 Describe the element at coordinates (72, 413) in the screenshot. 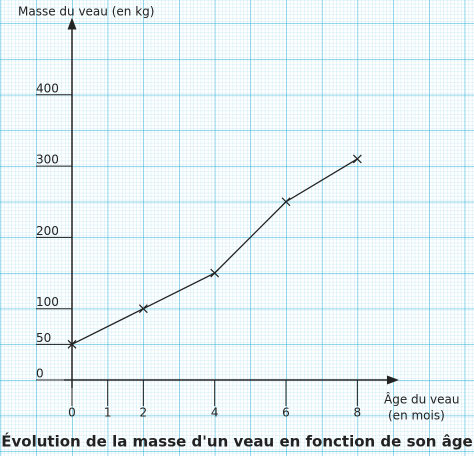

I see `x-tick-label: 0` at that location.